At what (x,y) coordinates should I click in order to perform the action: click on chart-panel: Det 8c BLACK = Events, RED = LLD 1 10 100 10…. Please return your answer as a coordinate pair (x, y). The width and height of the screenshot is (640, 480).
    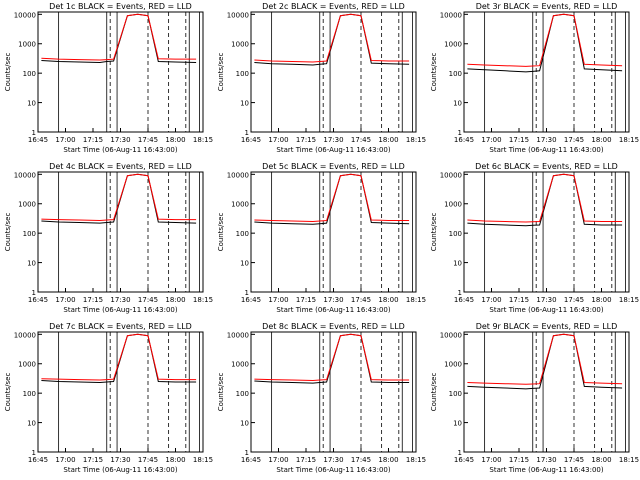
    Looking at the image, I should click on (319, 400).